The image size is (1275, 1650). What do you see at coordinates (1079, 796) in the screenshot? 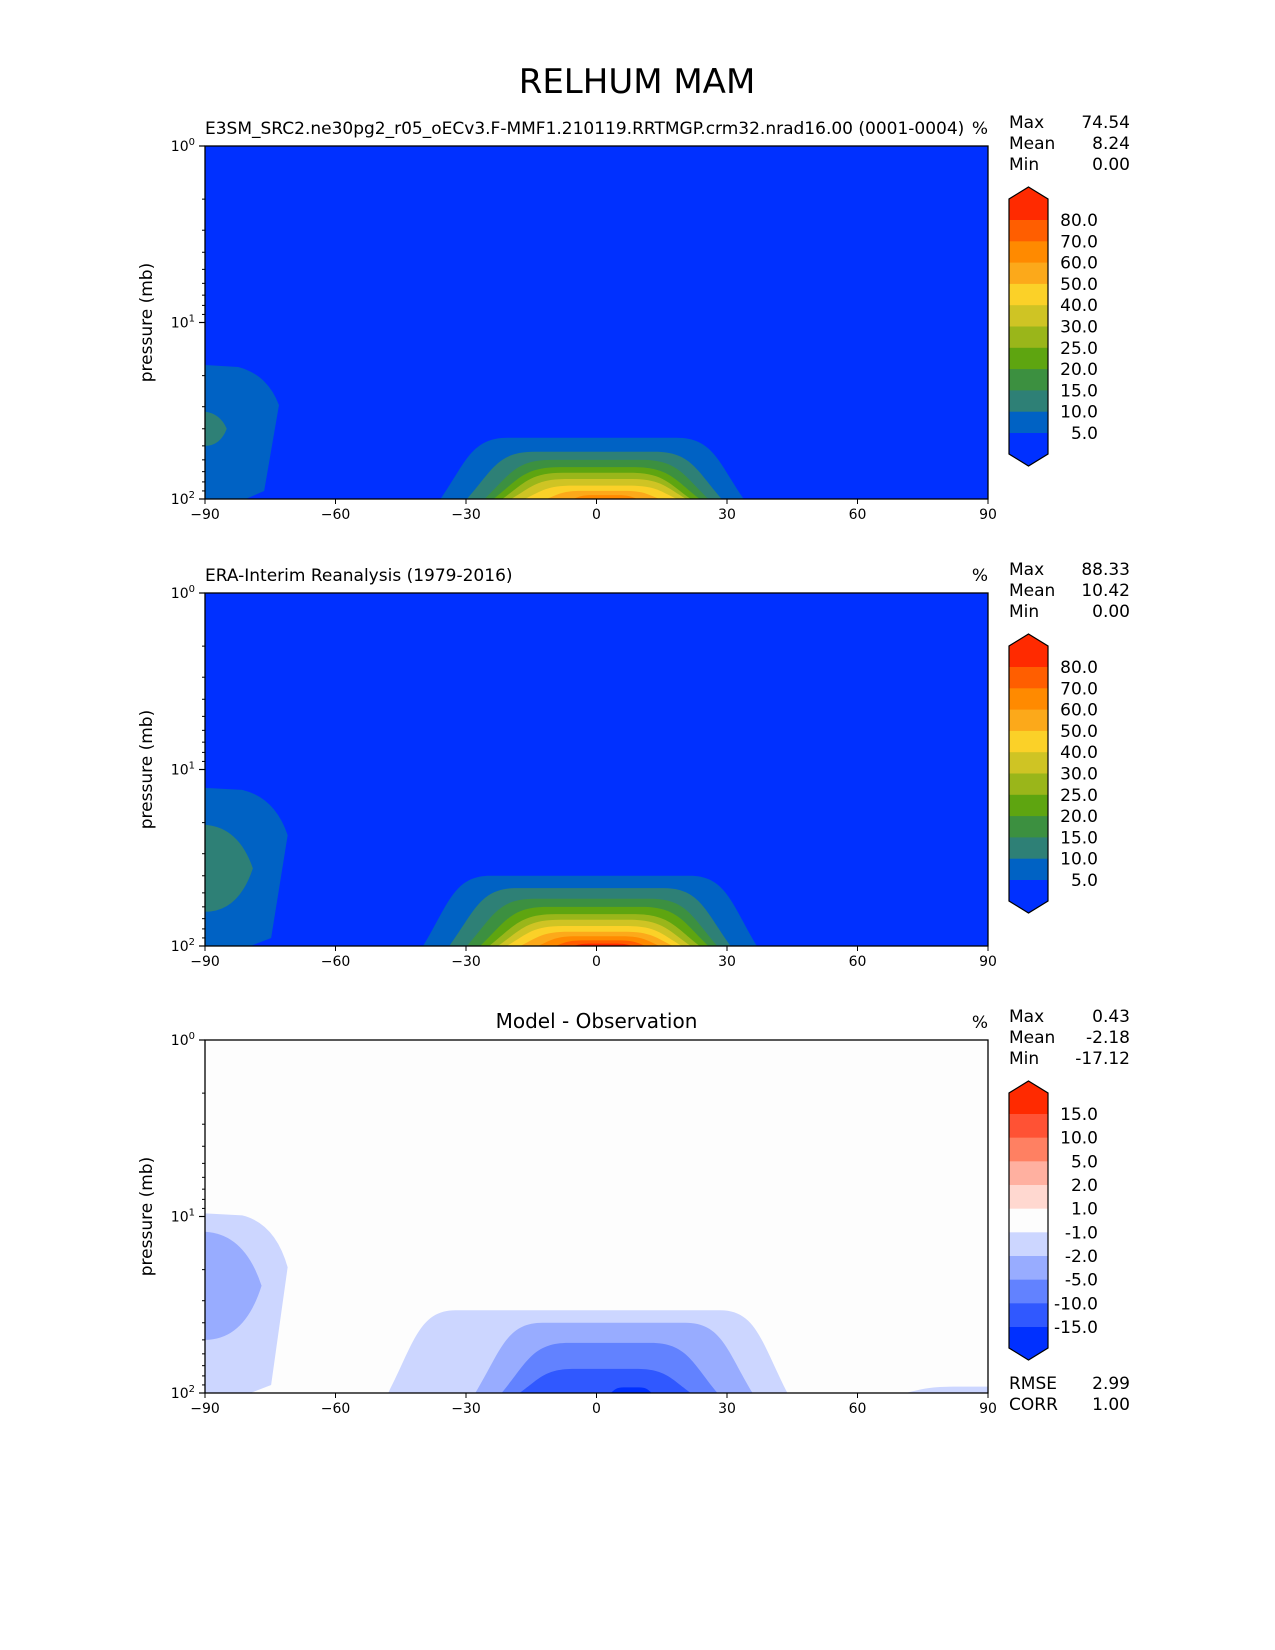
I see `colorbar-tick-label: 25.0` at bounding box center [1079, 796].